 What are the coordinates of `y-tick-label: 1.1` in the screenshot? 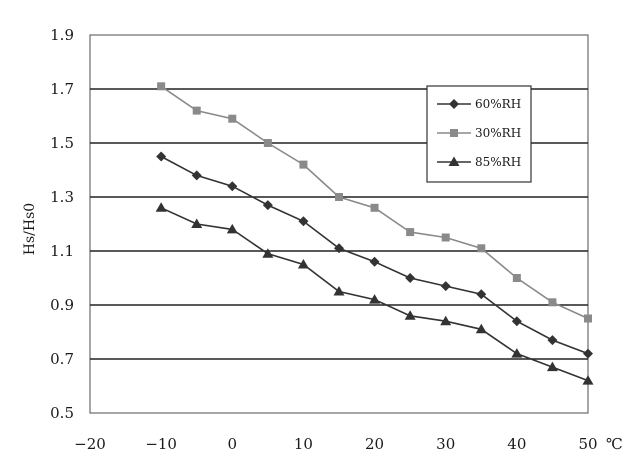 It's located at (62, 251).